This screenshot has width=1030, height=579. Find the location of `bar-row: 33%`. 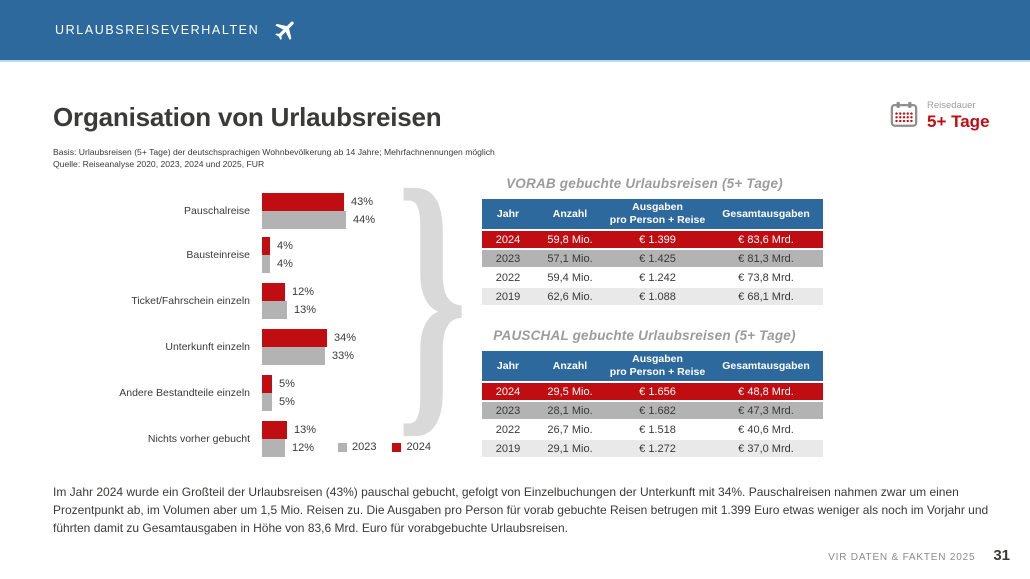

bar-row: 33% is located at coordinates (309, 356).